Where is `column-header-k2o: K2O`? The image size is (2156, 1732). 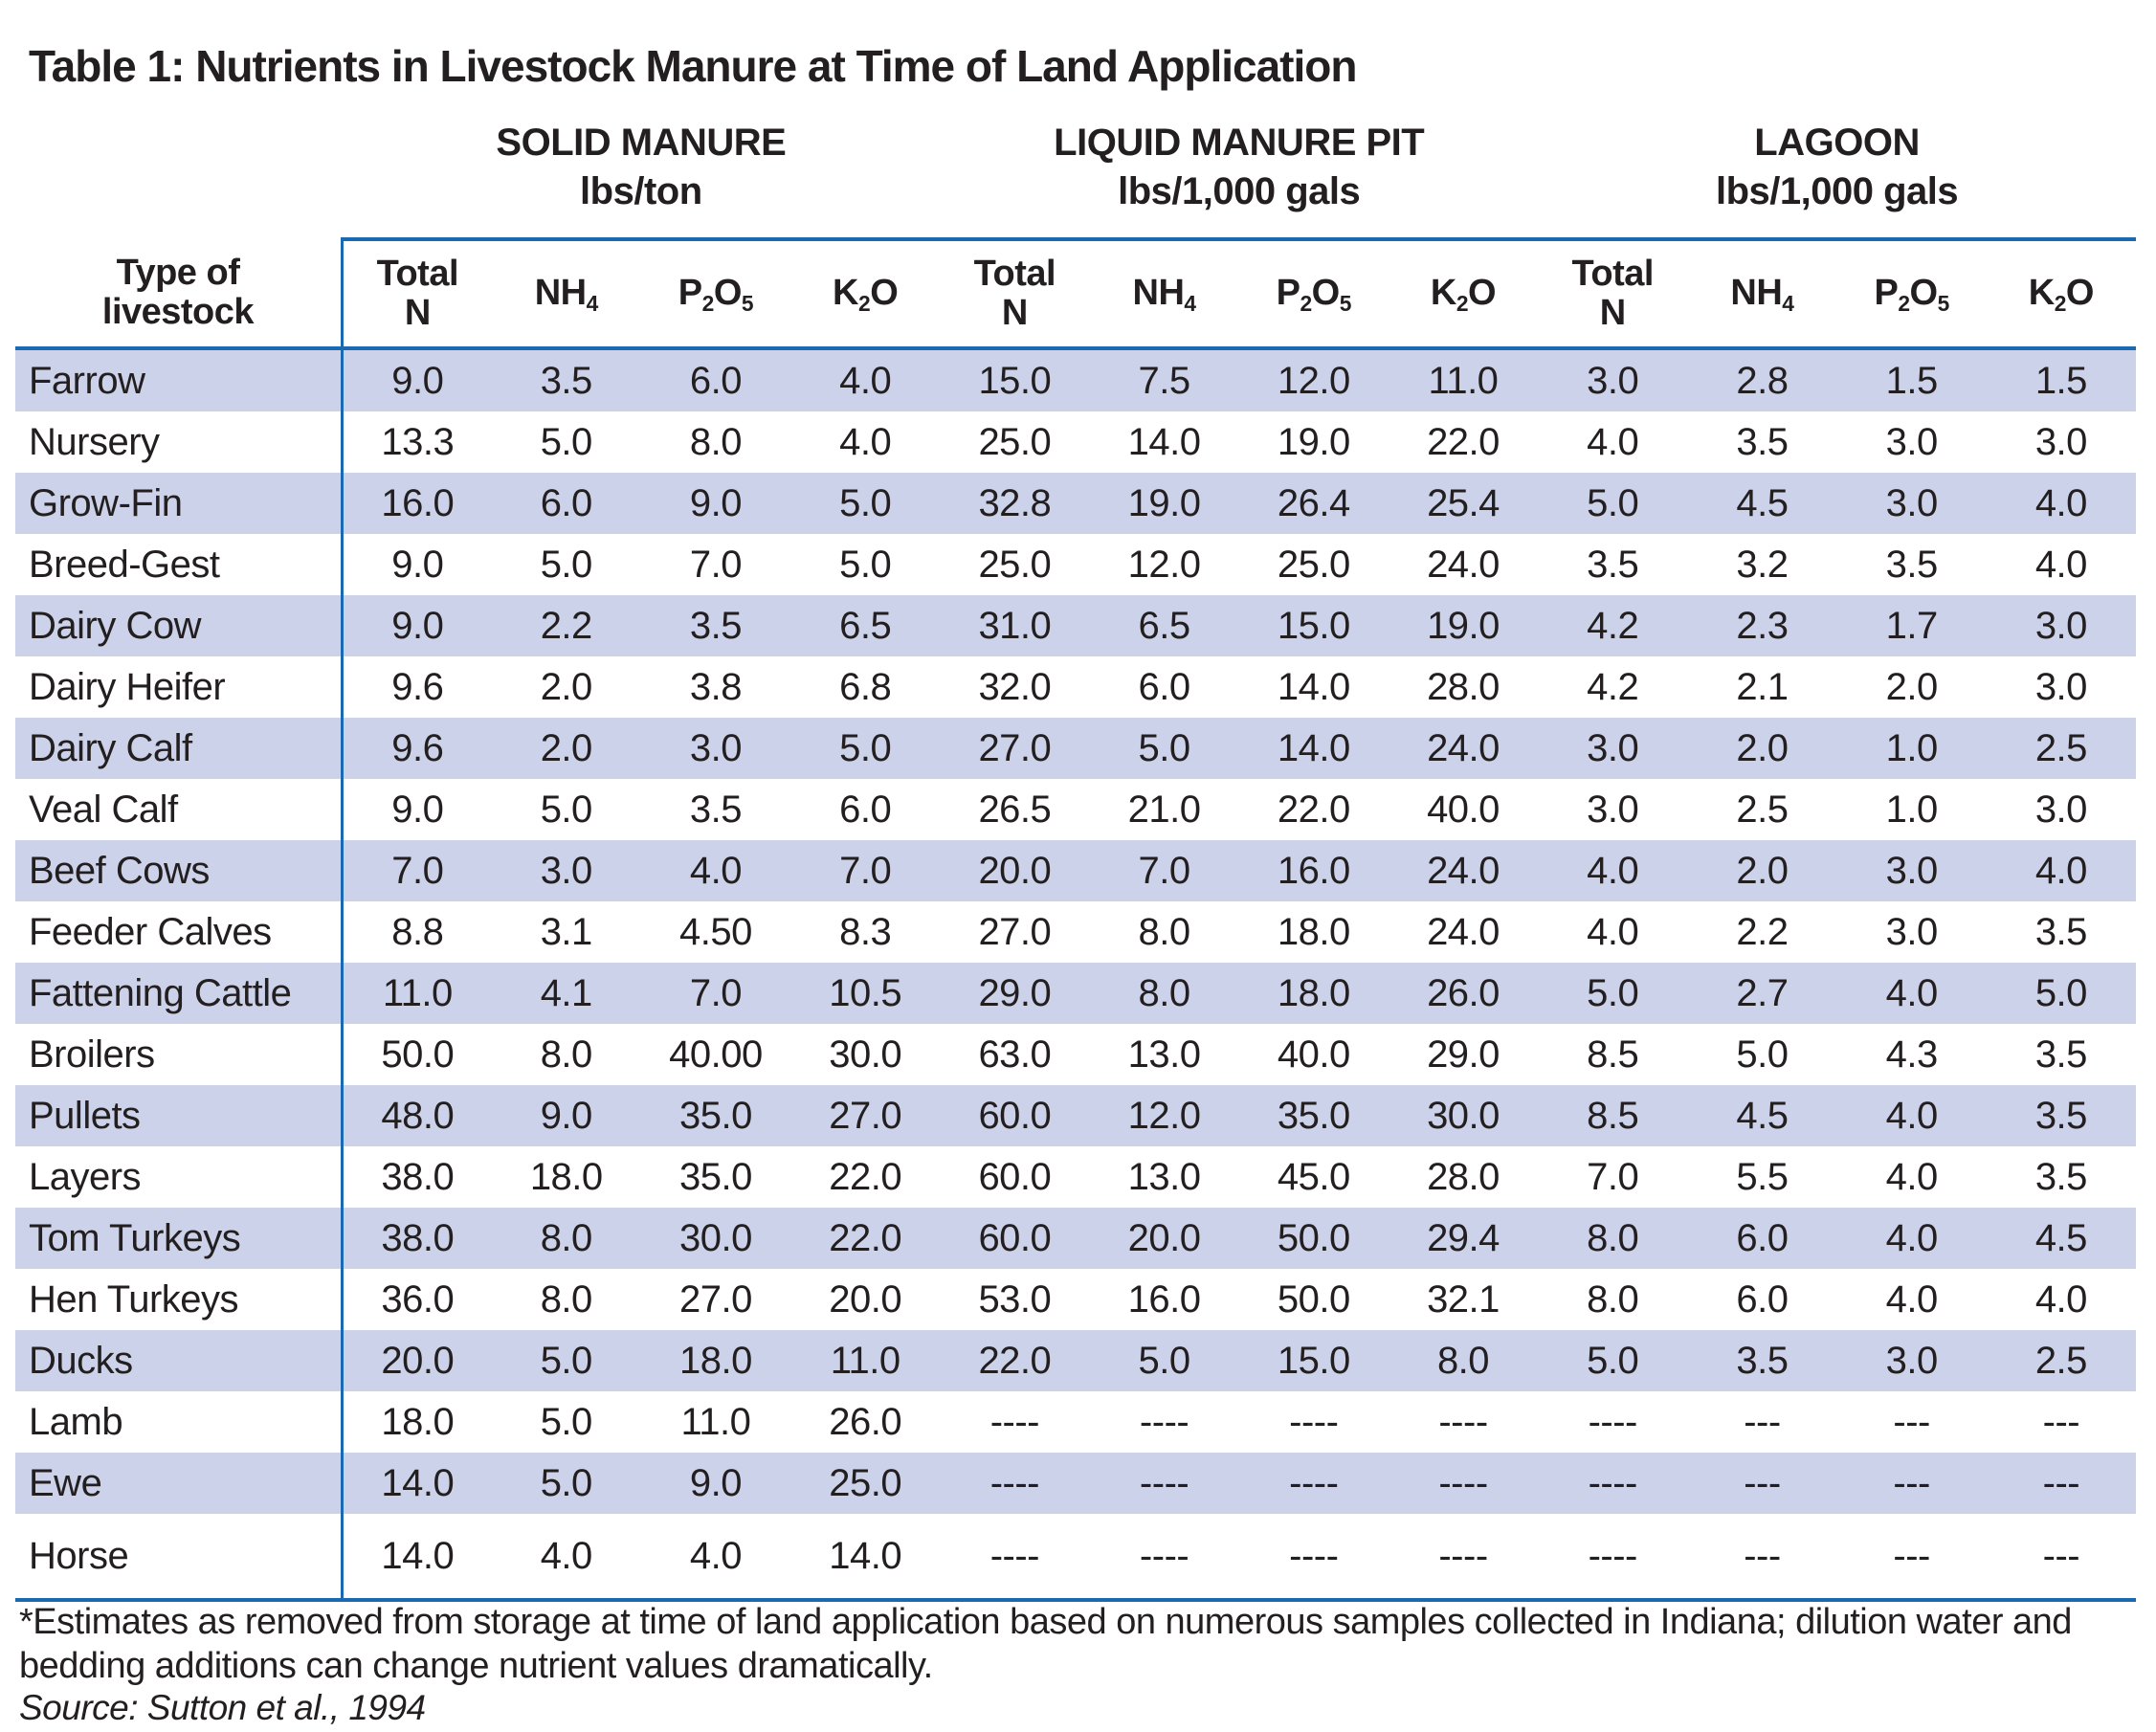
column-header-k2o: K2O is located at coordinates (2061, 294).